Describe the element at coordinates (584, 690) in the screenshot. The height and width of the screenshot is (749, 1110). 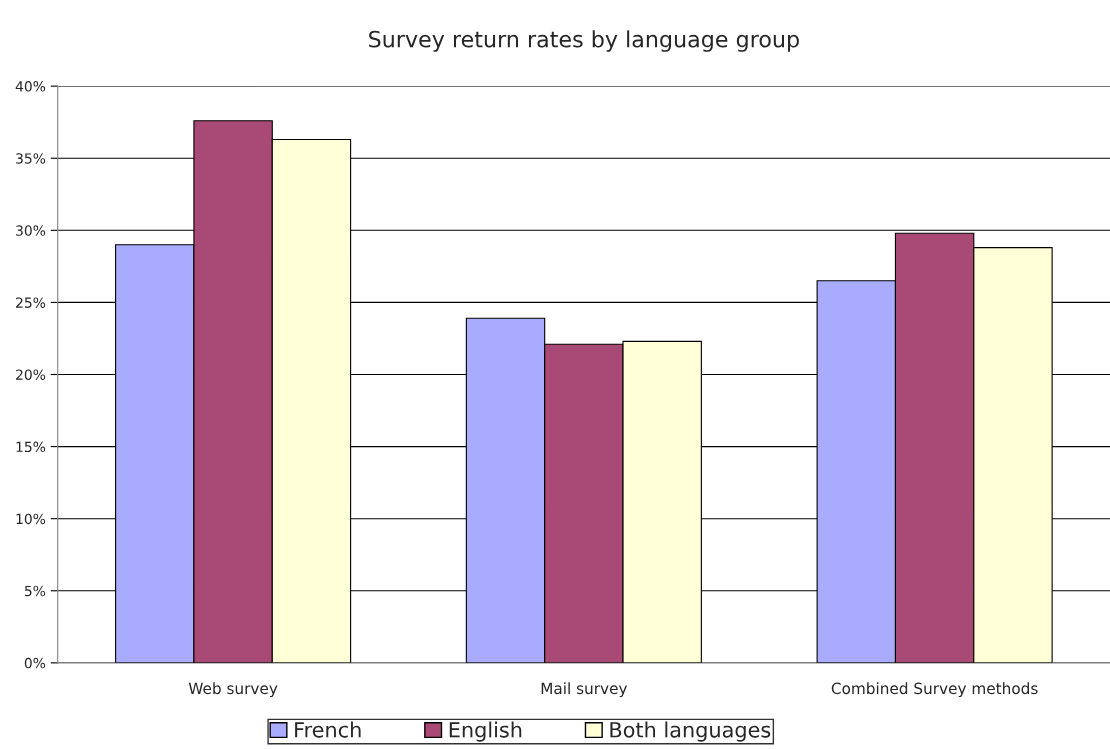
I see `x-tick-label: Mail survey` at that location.